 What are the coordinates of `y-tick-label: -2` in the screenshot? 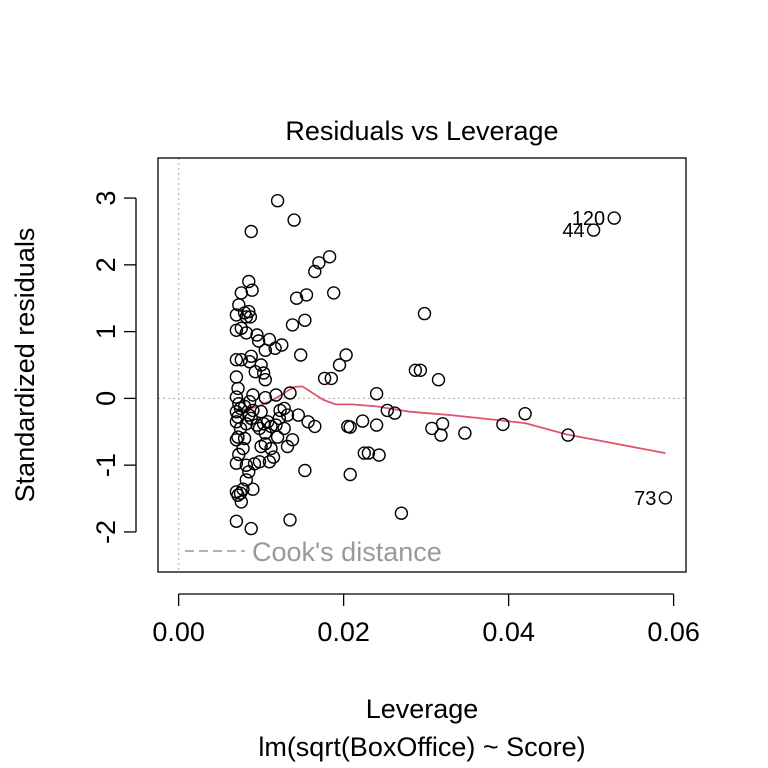 It's located at (106, 532).